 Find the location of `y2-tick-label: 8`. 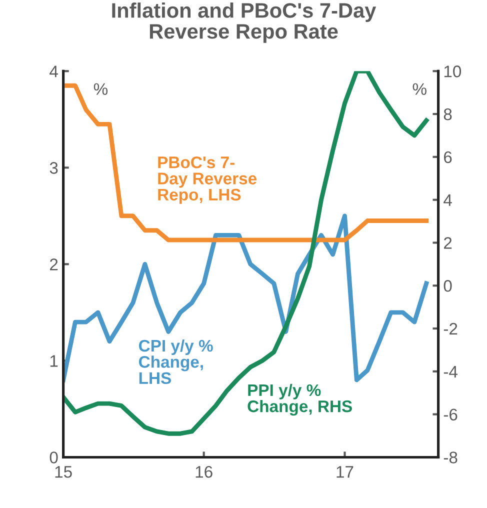

y2-tick-label: 8 is located at coordinates (448, 114).